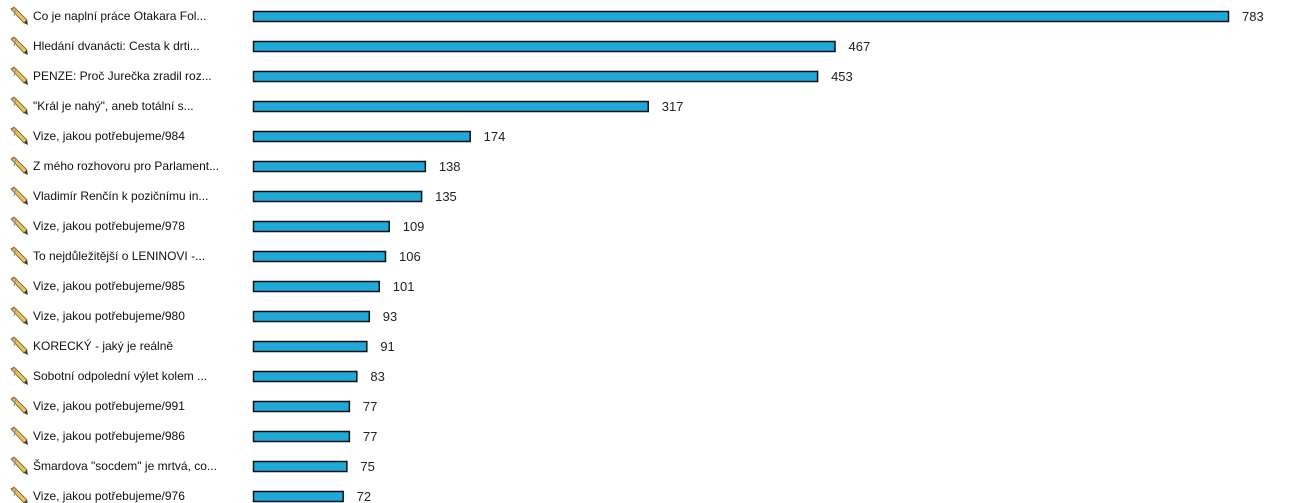 The image size is (1303, 503). I want to click on bar-row: "Král je nahý", aneb totální s... 317, so click(347, 105).